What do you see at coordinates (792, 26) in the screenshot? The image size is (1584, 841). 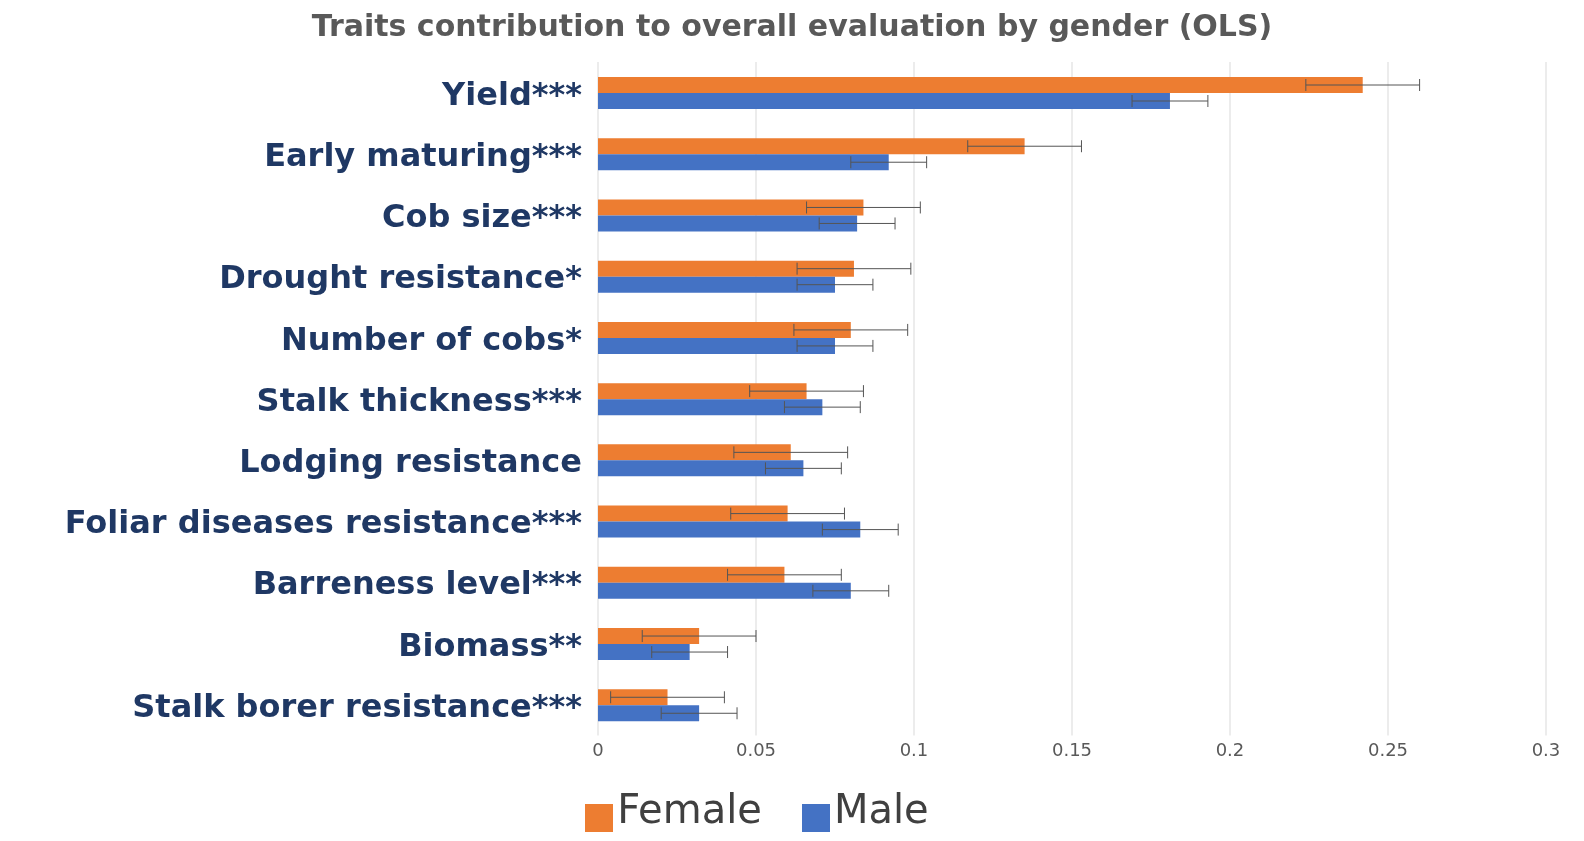 I see `chart-title: Traits contribution to overall evaluation by gender (OLS)` at bounding box center [792, 26].